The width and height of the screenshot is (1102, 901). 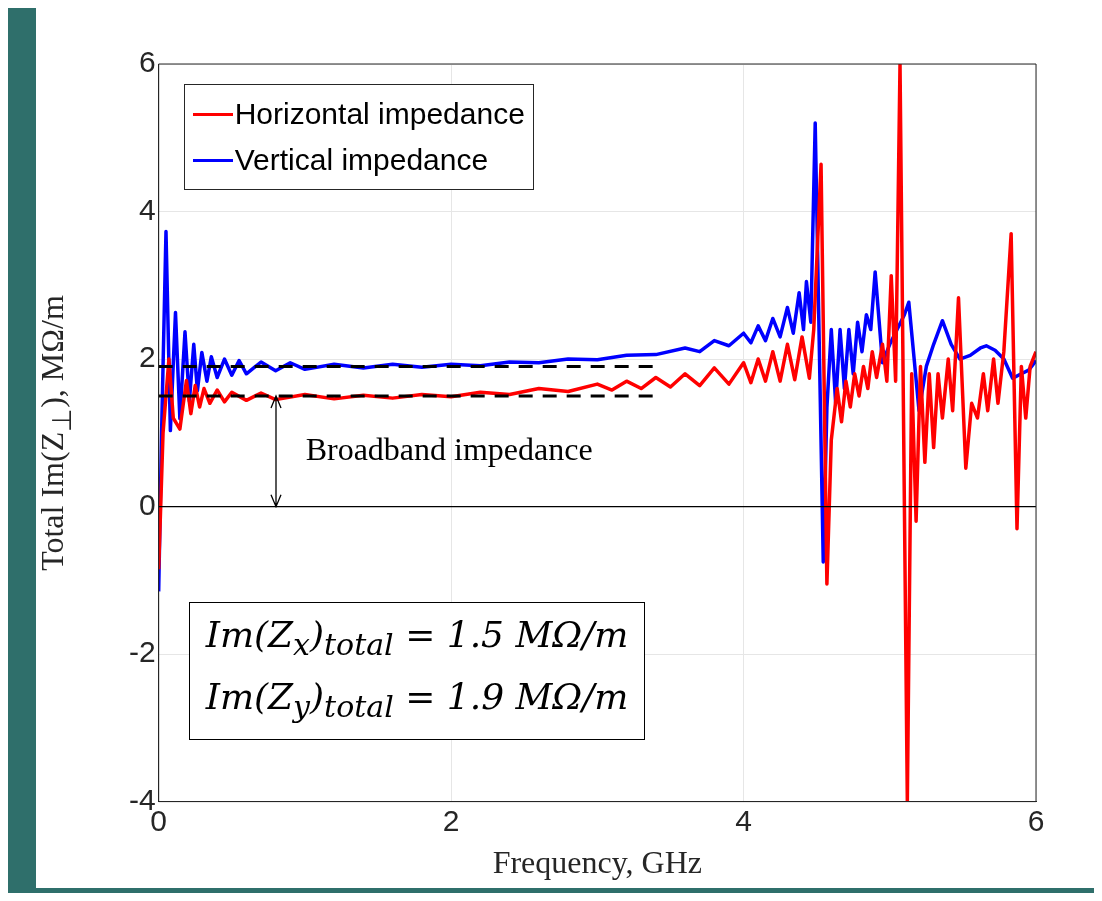 I want to click on annotation: Broadband impedance, so click(x=449, y=448).